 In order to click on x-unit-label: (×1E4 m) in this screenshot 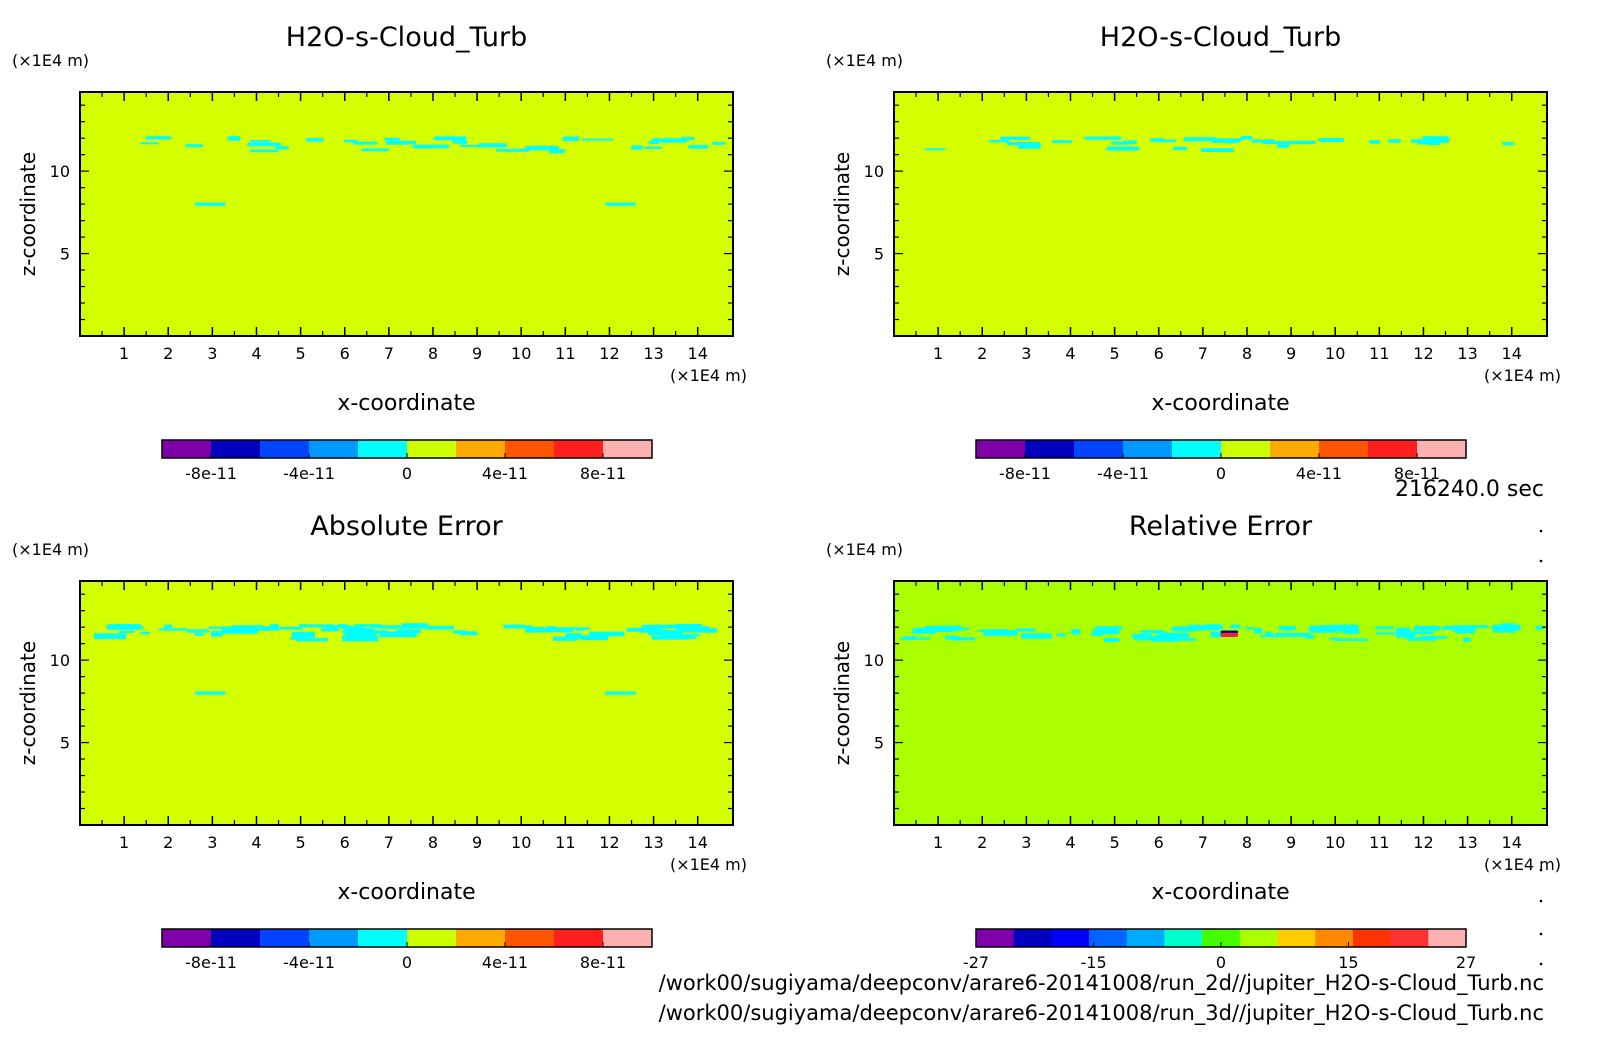, I will do `click(708, 864)`.